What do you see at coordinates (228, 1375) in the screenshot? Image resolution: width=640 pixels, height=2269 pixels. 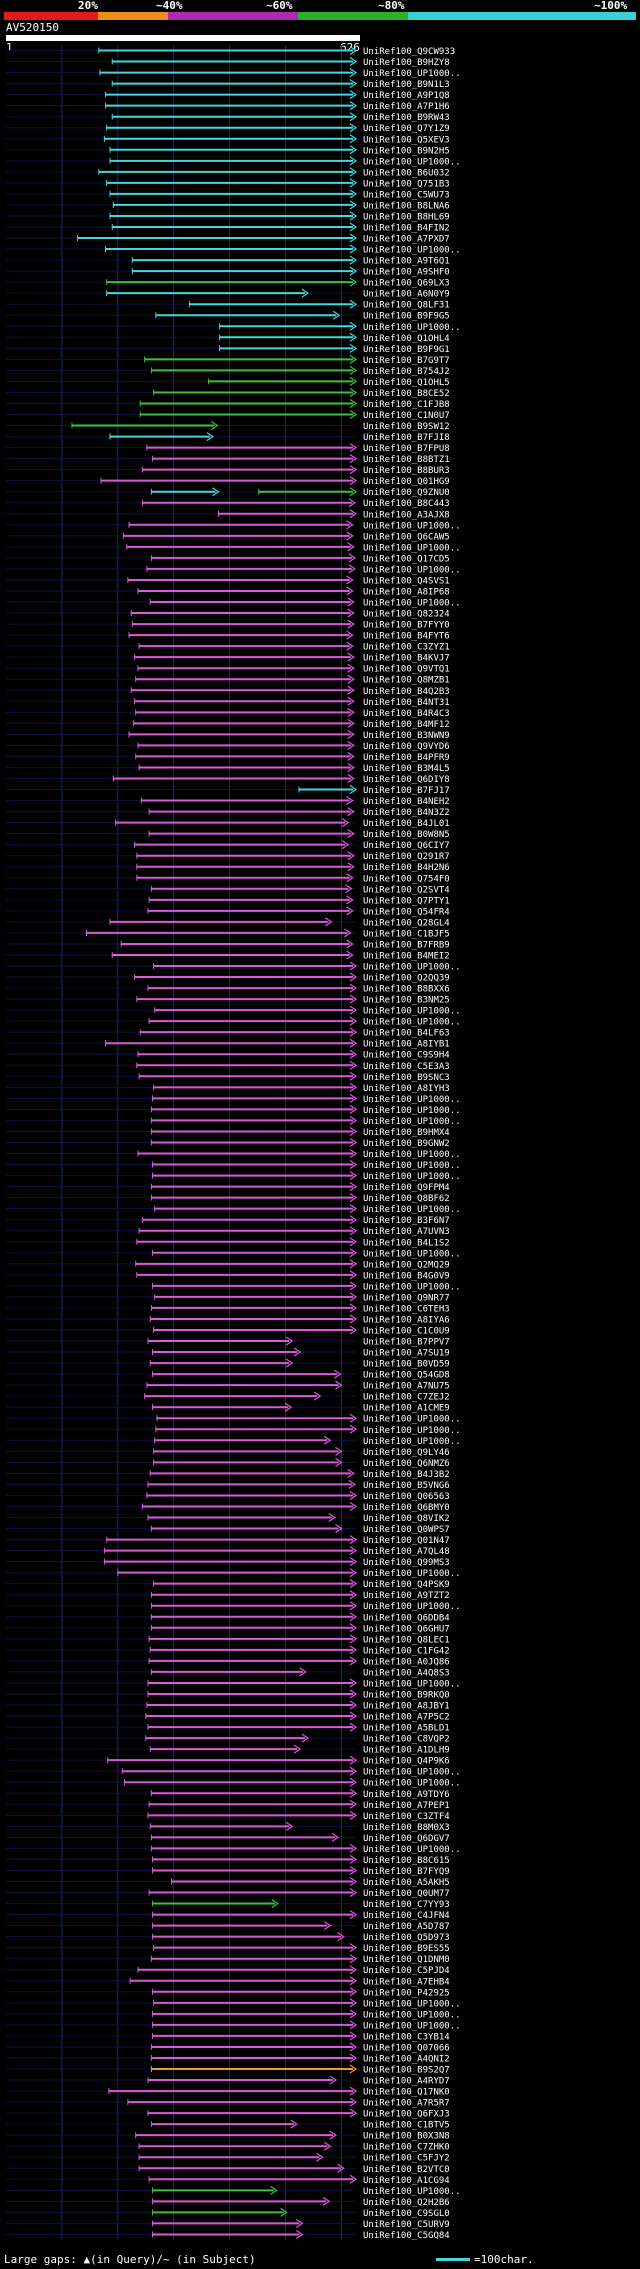 I see `hit-row: UniRef100_Q54GD8` at bounding box center [228, 1375].